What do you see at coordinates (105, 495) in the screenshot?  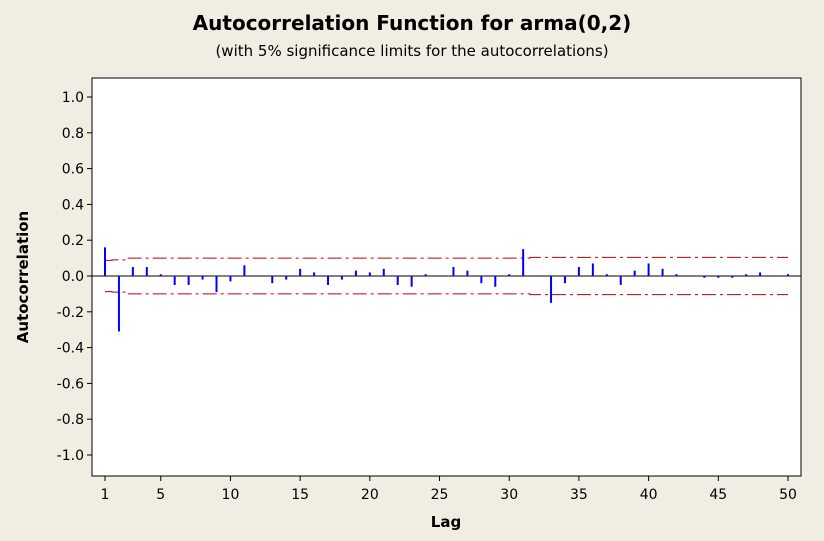 I see `x-tick-label: 1` at bounding box center [105, 495].